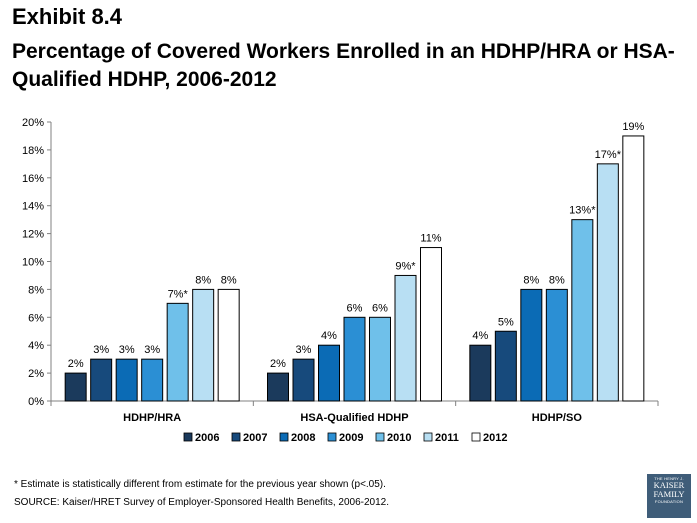 The width and height of the screenshot is (697, 523). Describe the element at coordinates (36, 318) in the screenshot. I see `y-tick-label: 6%` at that location.